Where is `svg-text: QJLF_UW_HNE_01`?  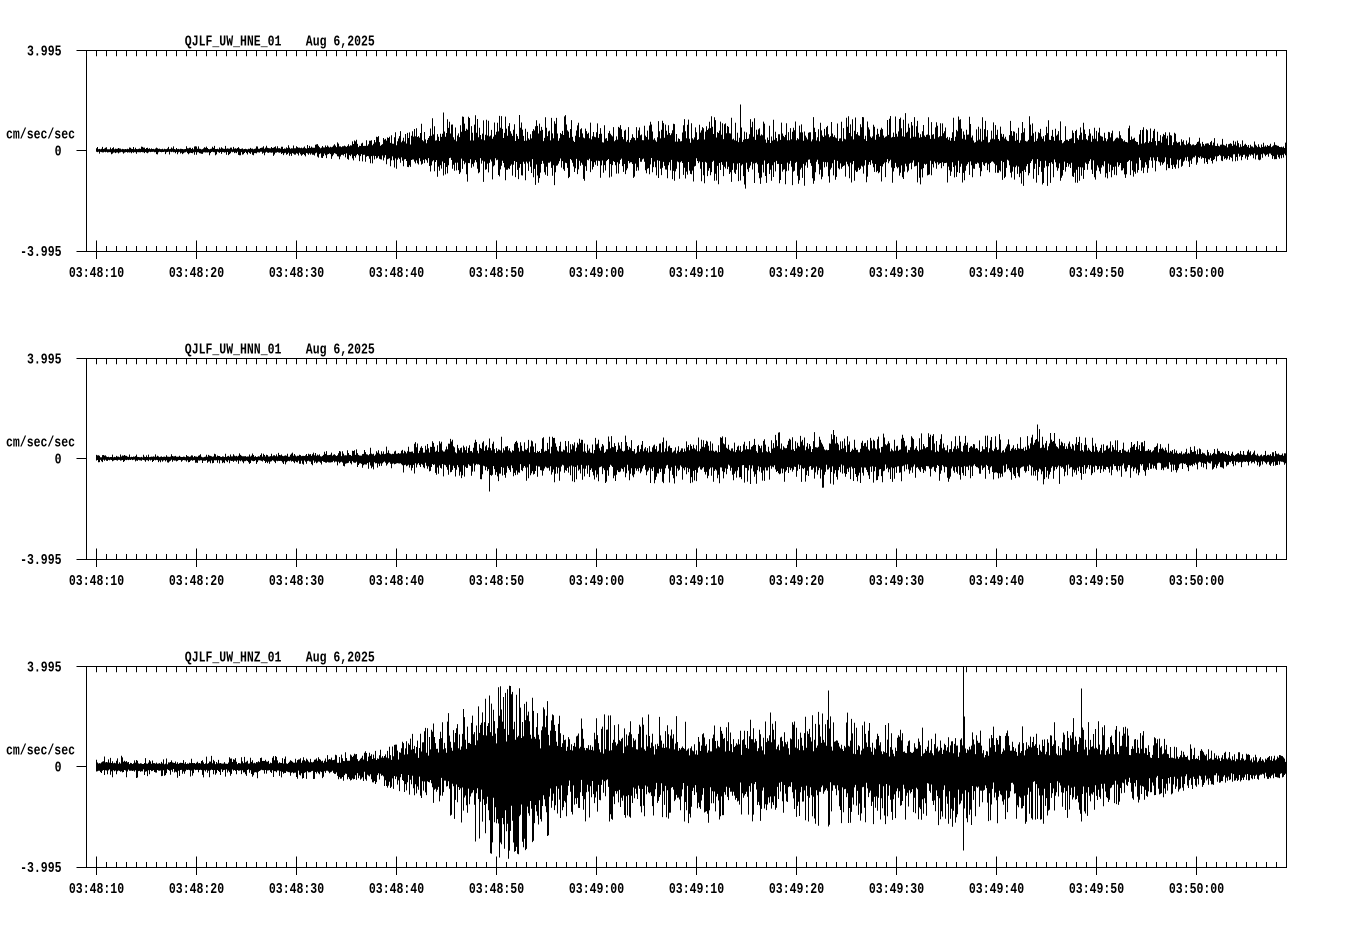
svg-text: QJLF_UW_HNE_01 is located at coordinates (233, 42).